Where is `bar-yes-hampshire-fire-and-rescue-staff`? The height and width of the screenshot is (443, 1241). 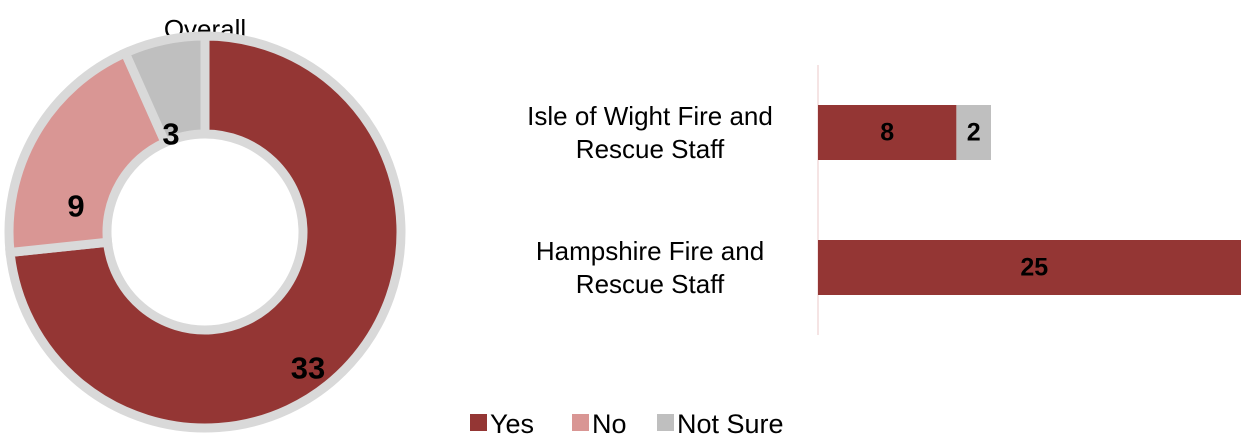 bar-yes-hampshire-fire-and-rescue-staff is located at coordinates (1029, 267).